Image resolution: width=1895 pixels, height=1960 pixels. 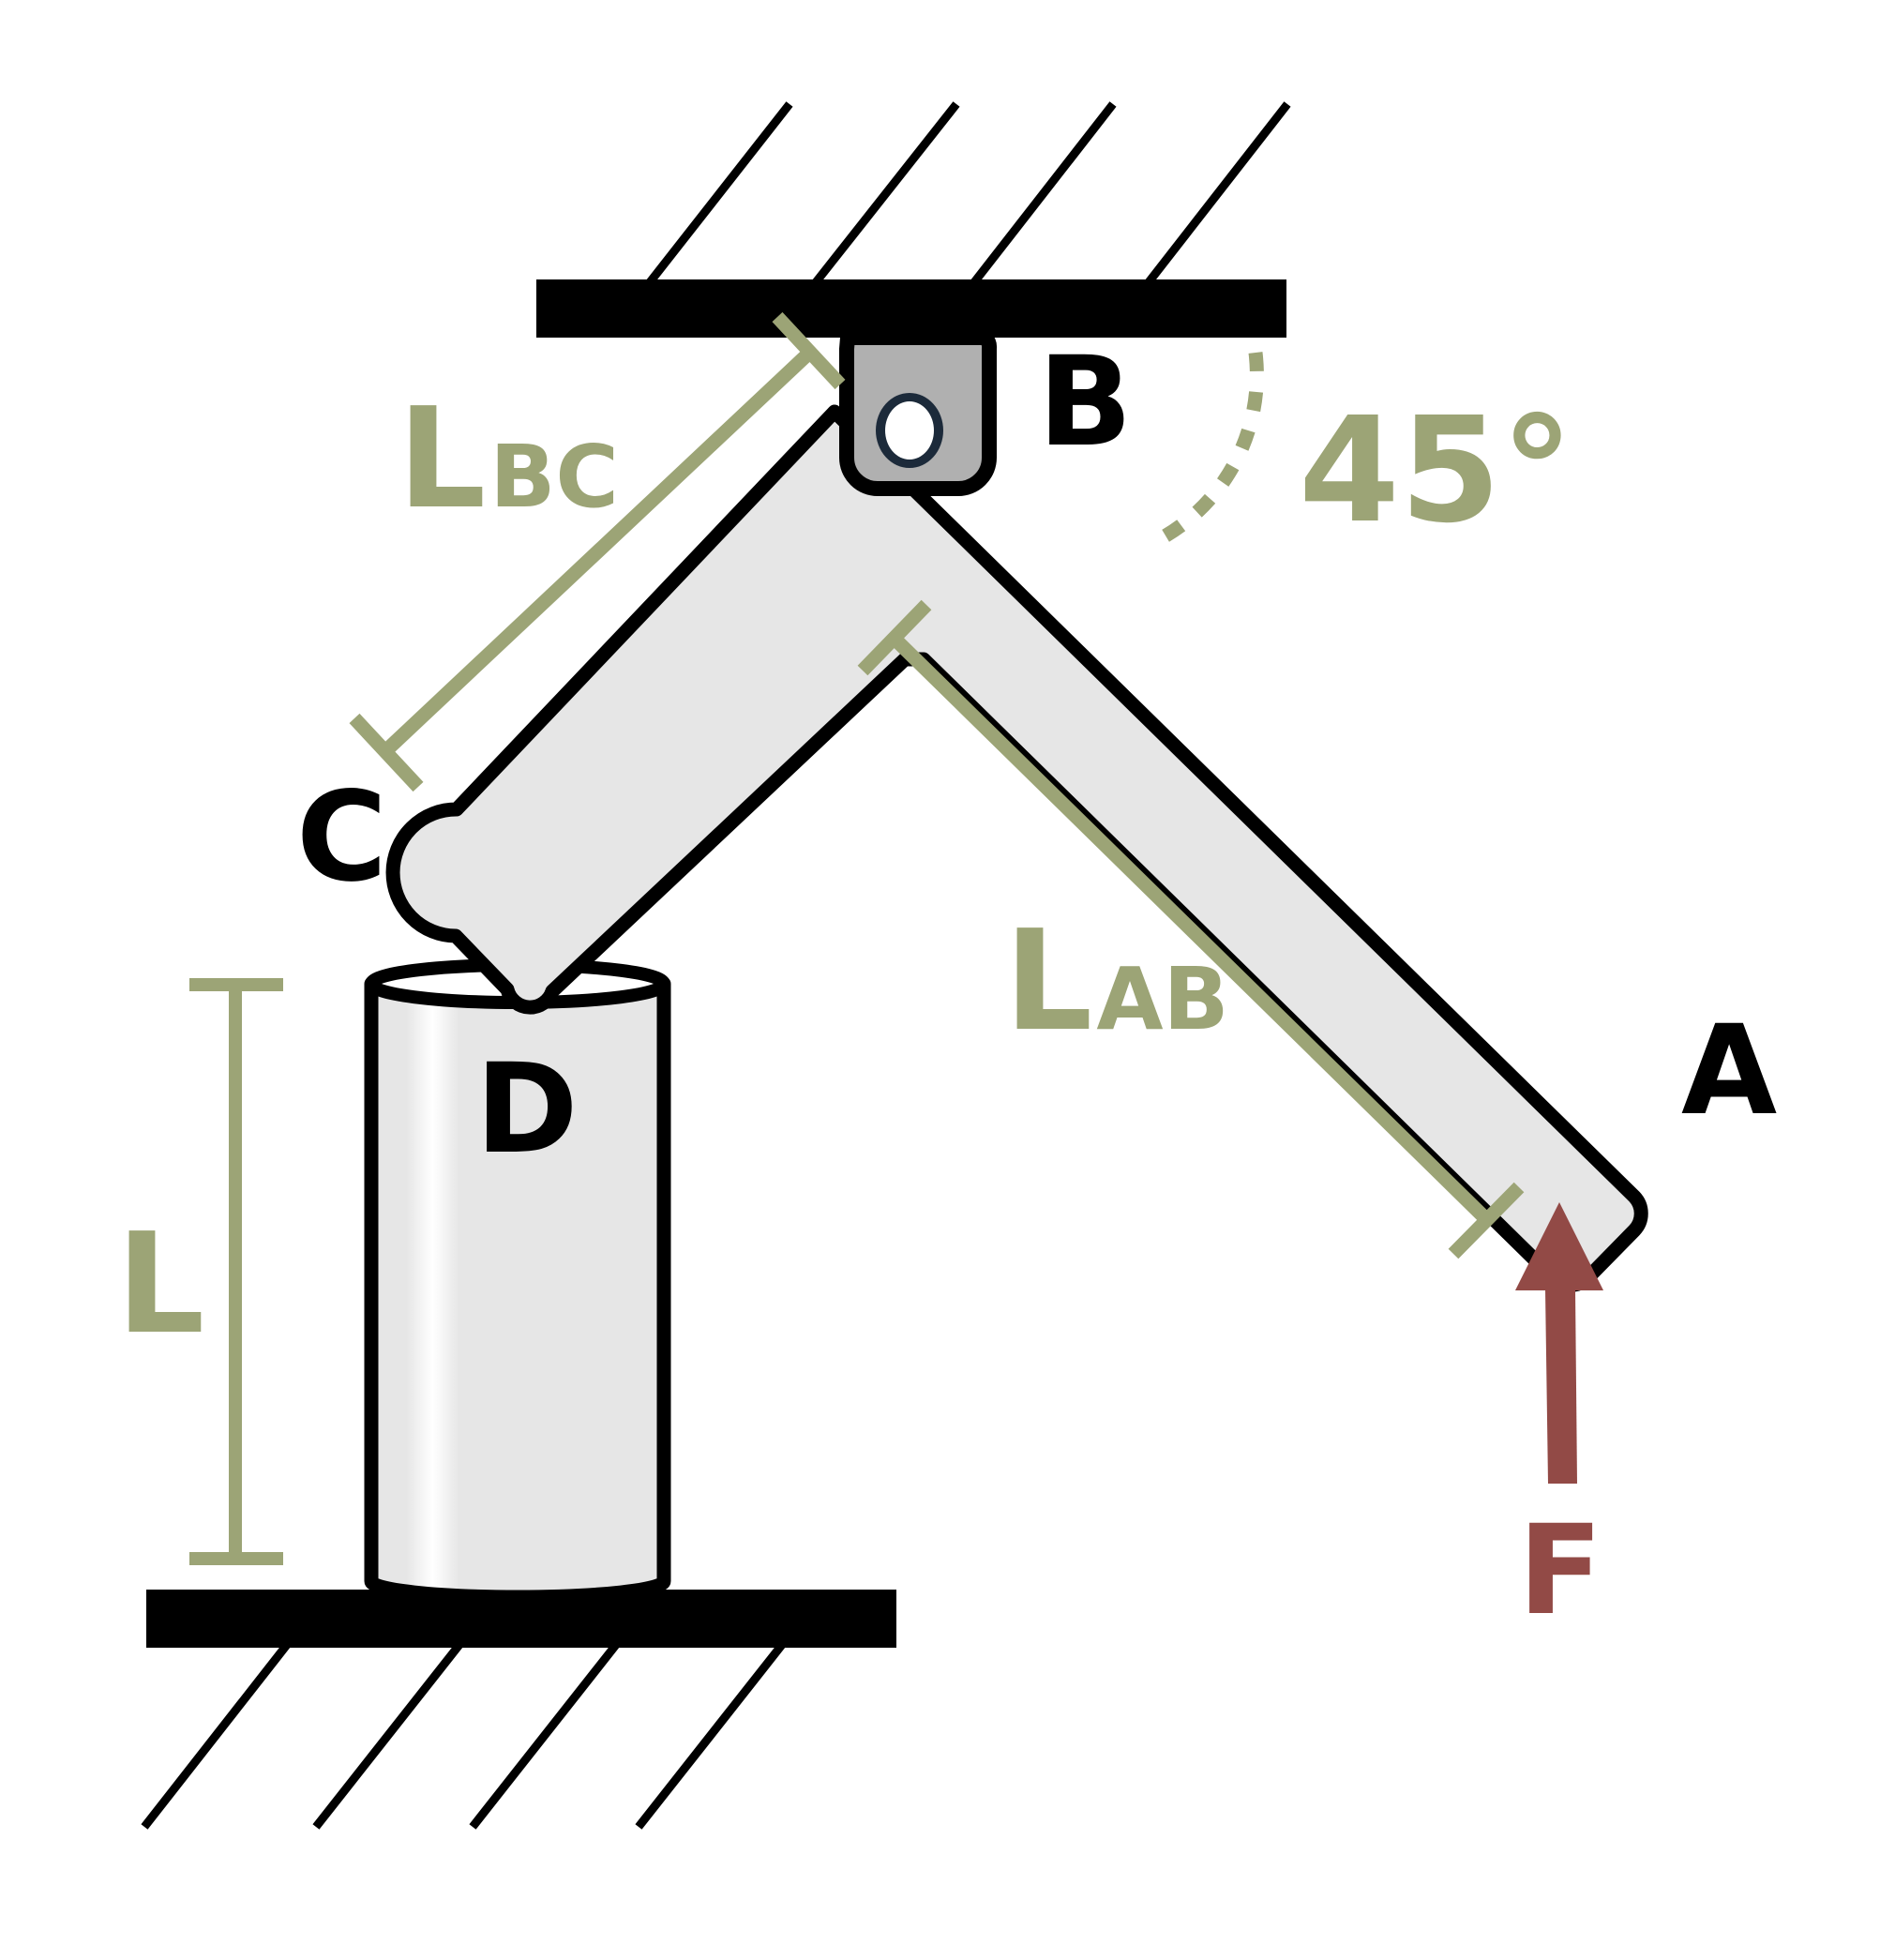 What do you see at coordinates (465, 1734) in the screenshot?
I see `bottom-ground-hatching` at bounding box center [465, 1734].